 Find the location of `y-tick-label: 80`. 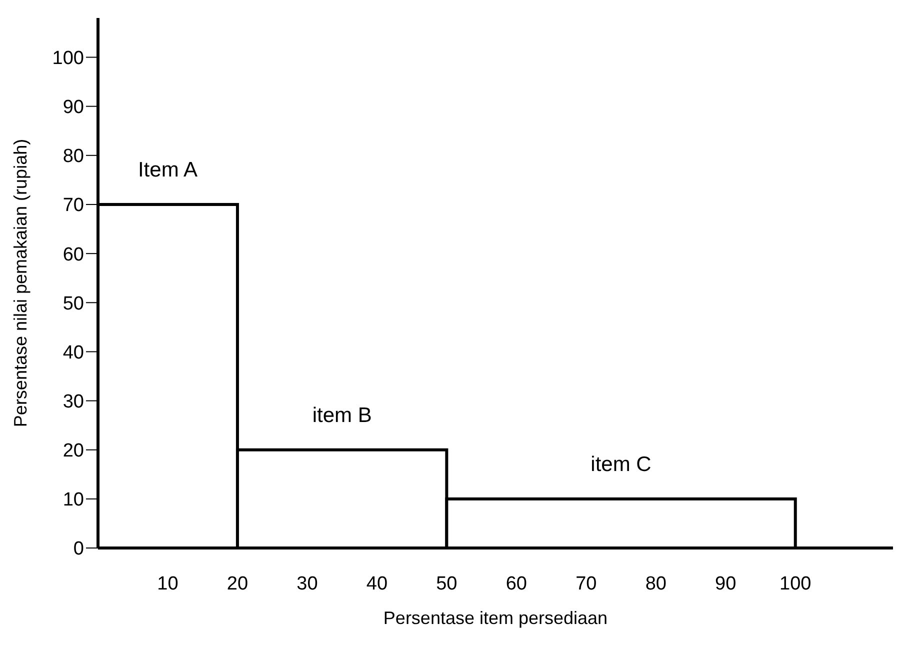

y-tick-label: 80 is located at coordinates (73, 157).